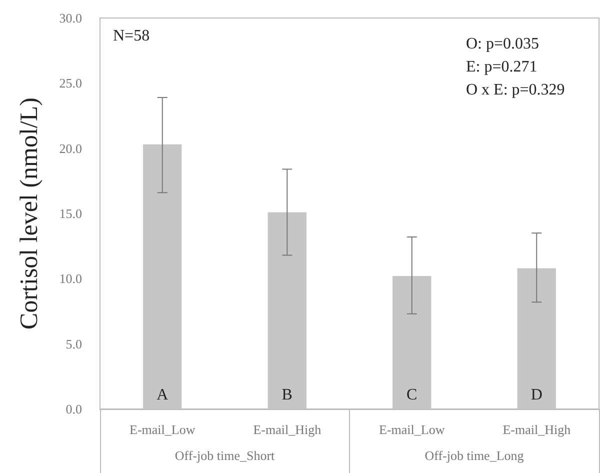 This screenshot has width=600, height=473. Describe the element at coordinates (225, 455) in the screenshot. I see `text: Off-job time_Short` at that location.